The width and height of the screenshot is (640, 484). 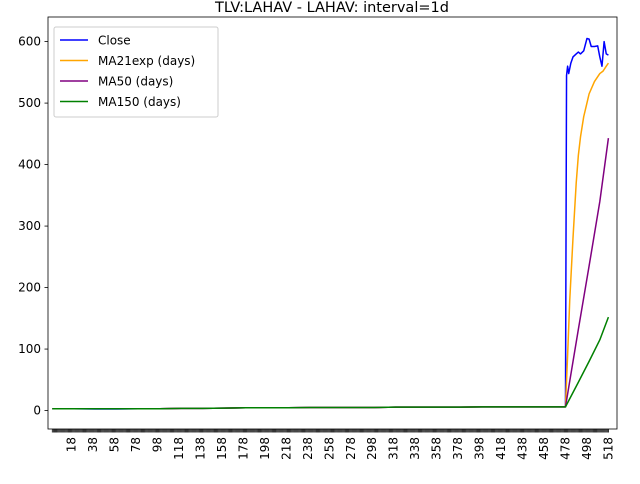 I want to click on x-tick-label: 58, so click(x=115, y=444).